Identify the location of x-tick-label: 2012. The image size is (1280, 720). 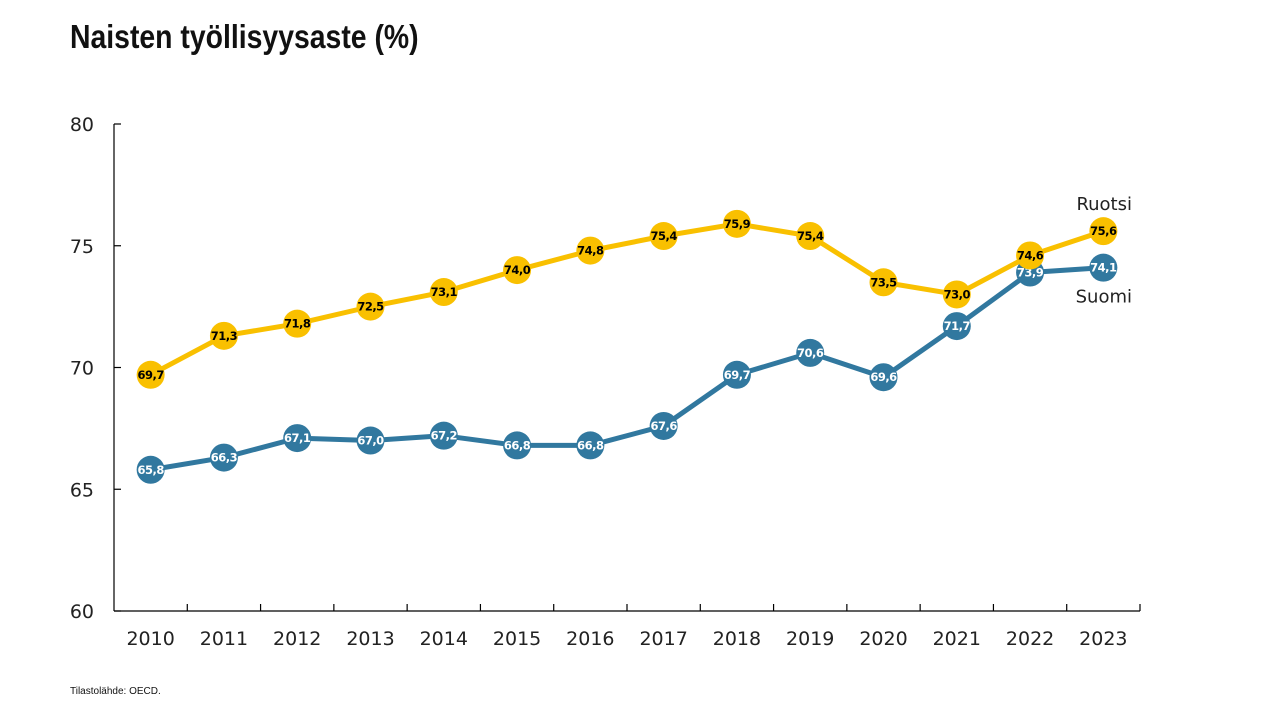
(297, 639).